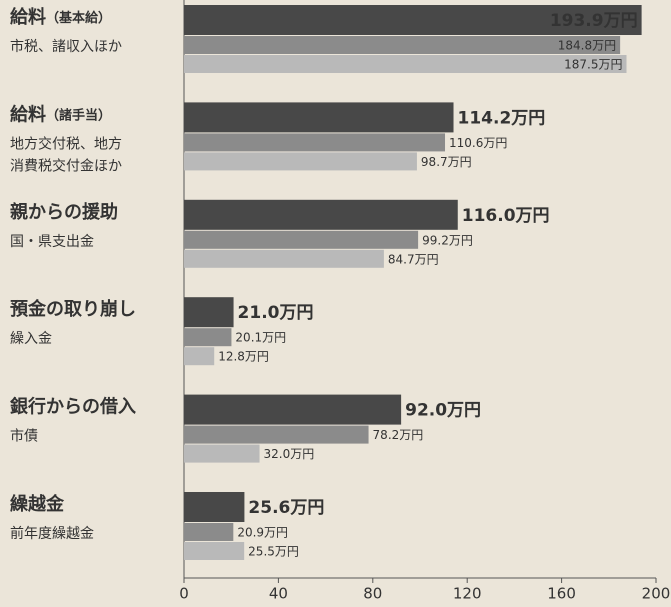  I want to click on category-sublabel: 地方交付税、地方, so click(66, 143).